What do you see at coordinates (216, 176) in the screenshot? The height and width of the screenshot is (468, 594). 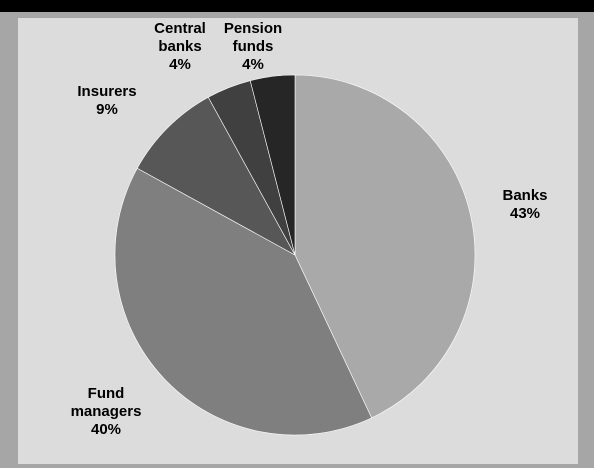 I see `pie-slice-insurers` at bounding box center [216, 176].